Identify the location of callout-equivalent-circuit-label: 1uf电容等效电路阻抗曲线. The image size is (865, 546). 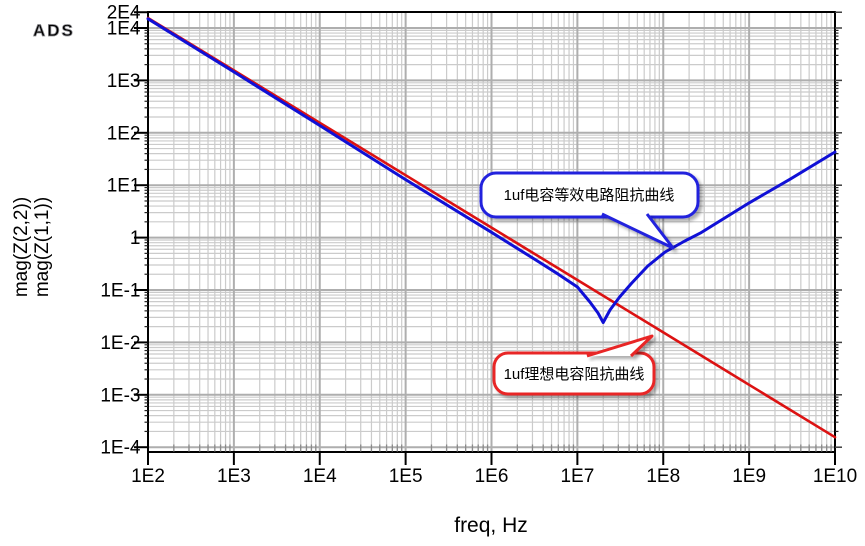
(589, 195).